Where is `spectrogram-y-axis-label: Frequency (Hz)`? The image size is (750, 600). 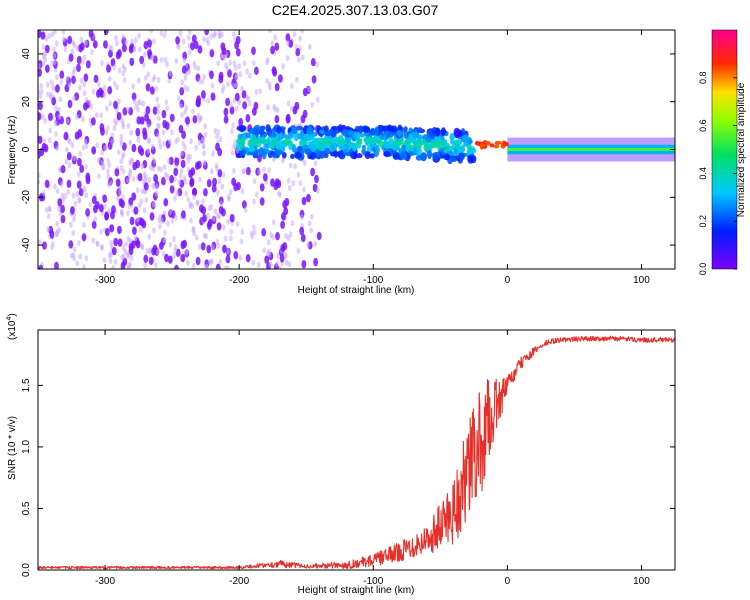 spectrogram-y-axis-label: Frequency (Hz) is located at coordinates (12, 150).